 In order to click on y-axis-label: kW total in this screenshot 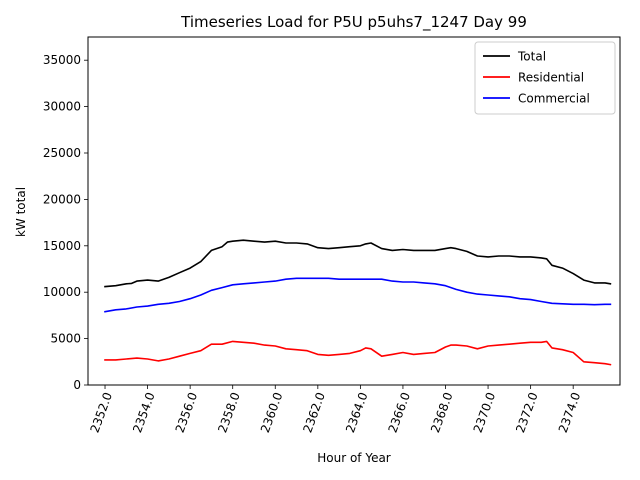, I will do `click(21, 212)`.